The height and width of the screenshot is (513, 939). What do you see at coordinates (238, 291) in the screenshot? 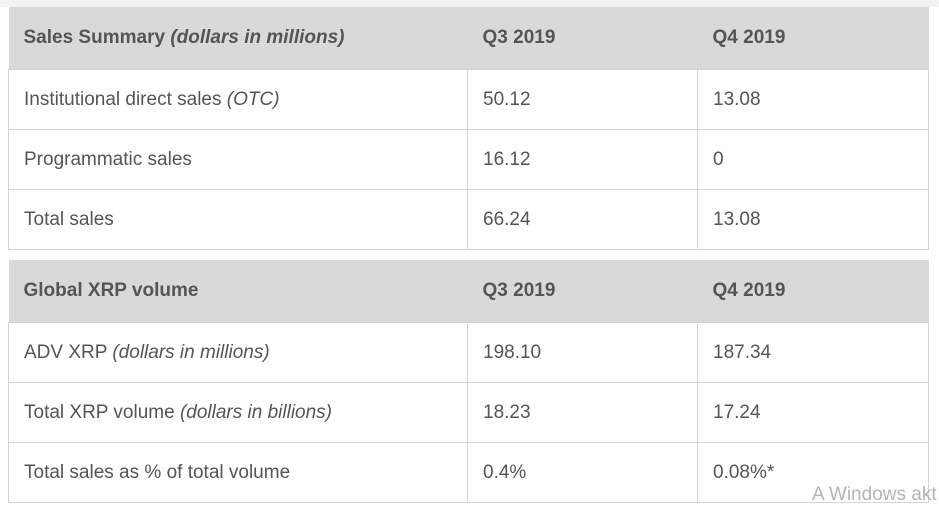
I see `global-xrp-volume-header: Global XRP volume` at bounding box center [238, 291].